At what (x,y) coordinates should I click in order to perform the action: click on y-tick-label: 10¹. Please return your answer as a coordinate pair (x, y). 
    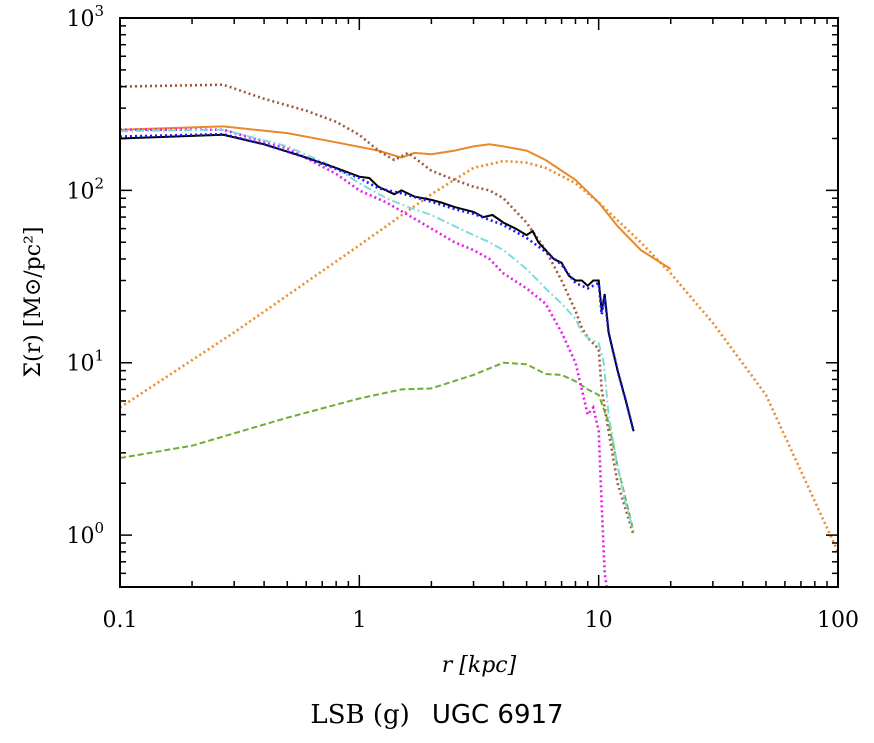
    Looking at the image, I should click on (85, 362).